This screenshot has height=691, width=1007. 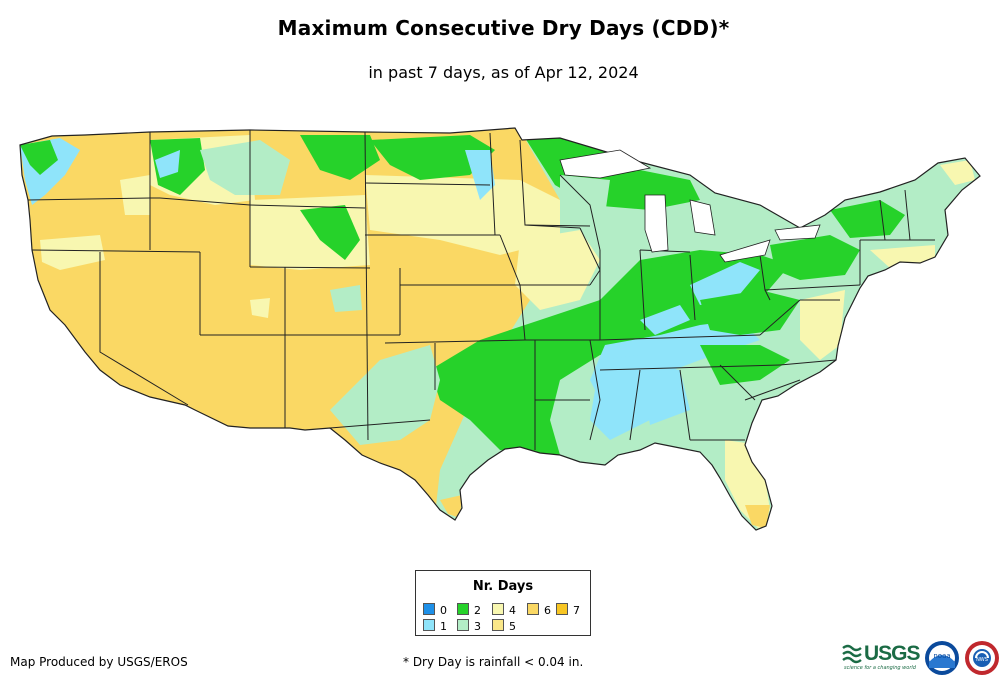 What do you see at coordinates (512, 610) in the screenshot?
I see `legend-label: 4` at bounding box center [512, 610].